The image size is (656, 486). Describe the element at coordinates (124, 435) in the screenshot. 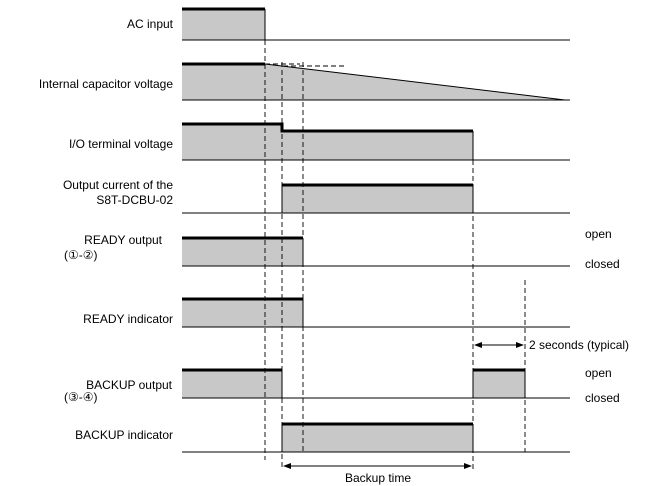

I see `label-backup-indicator: BACKUP indicator` at that location.